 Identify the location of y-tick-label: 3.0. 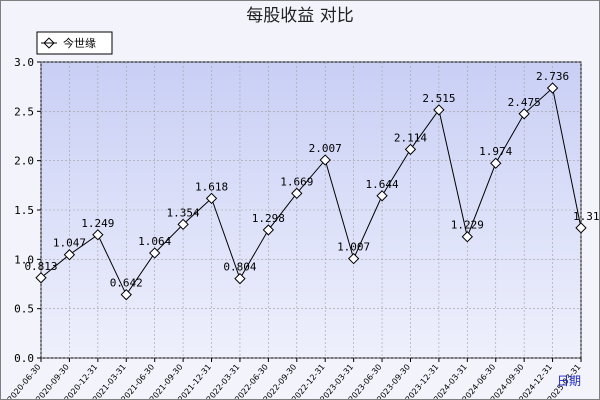
(24, 62).